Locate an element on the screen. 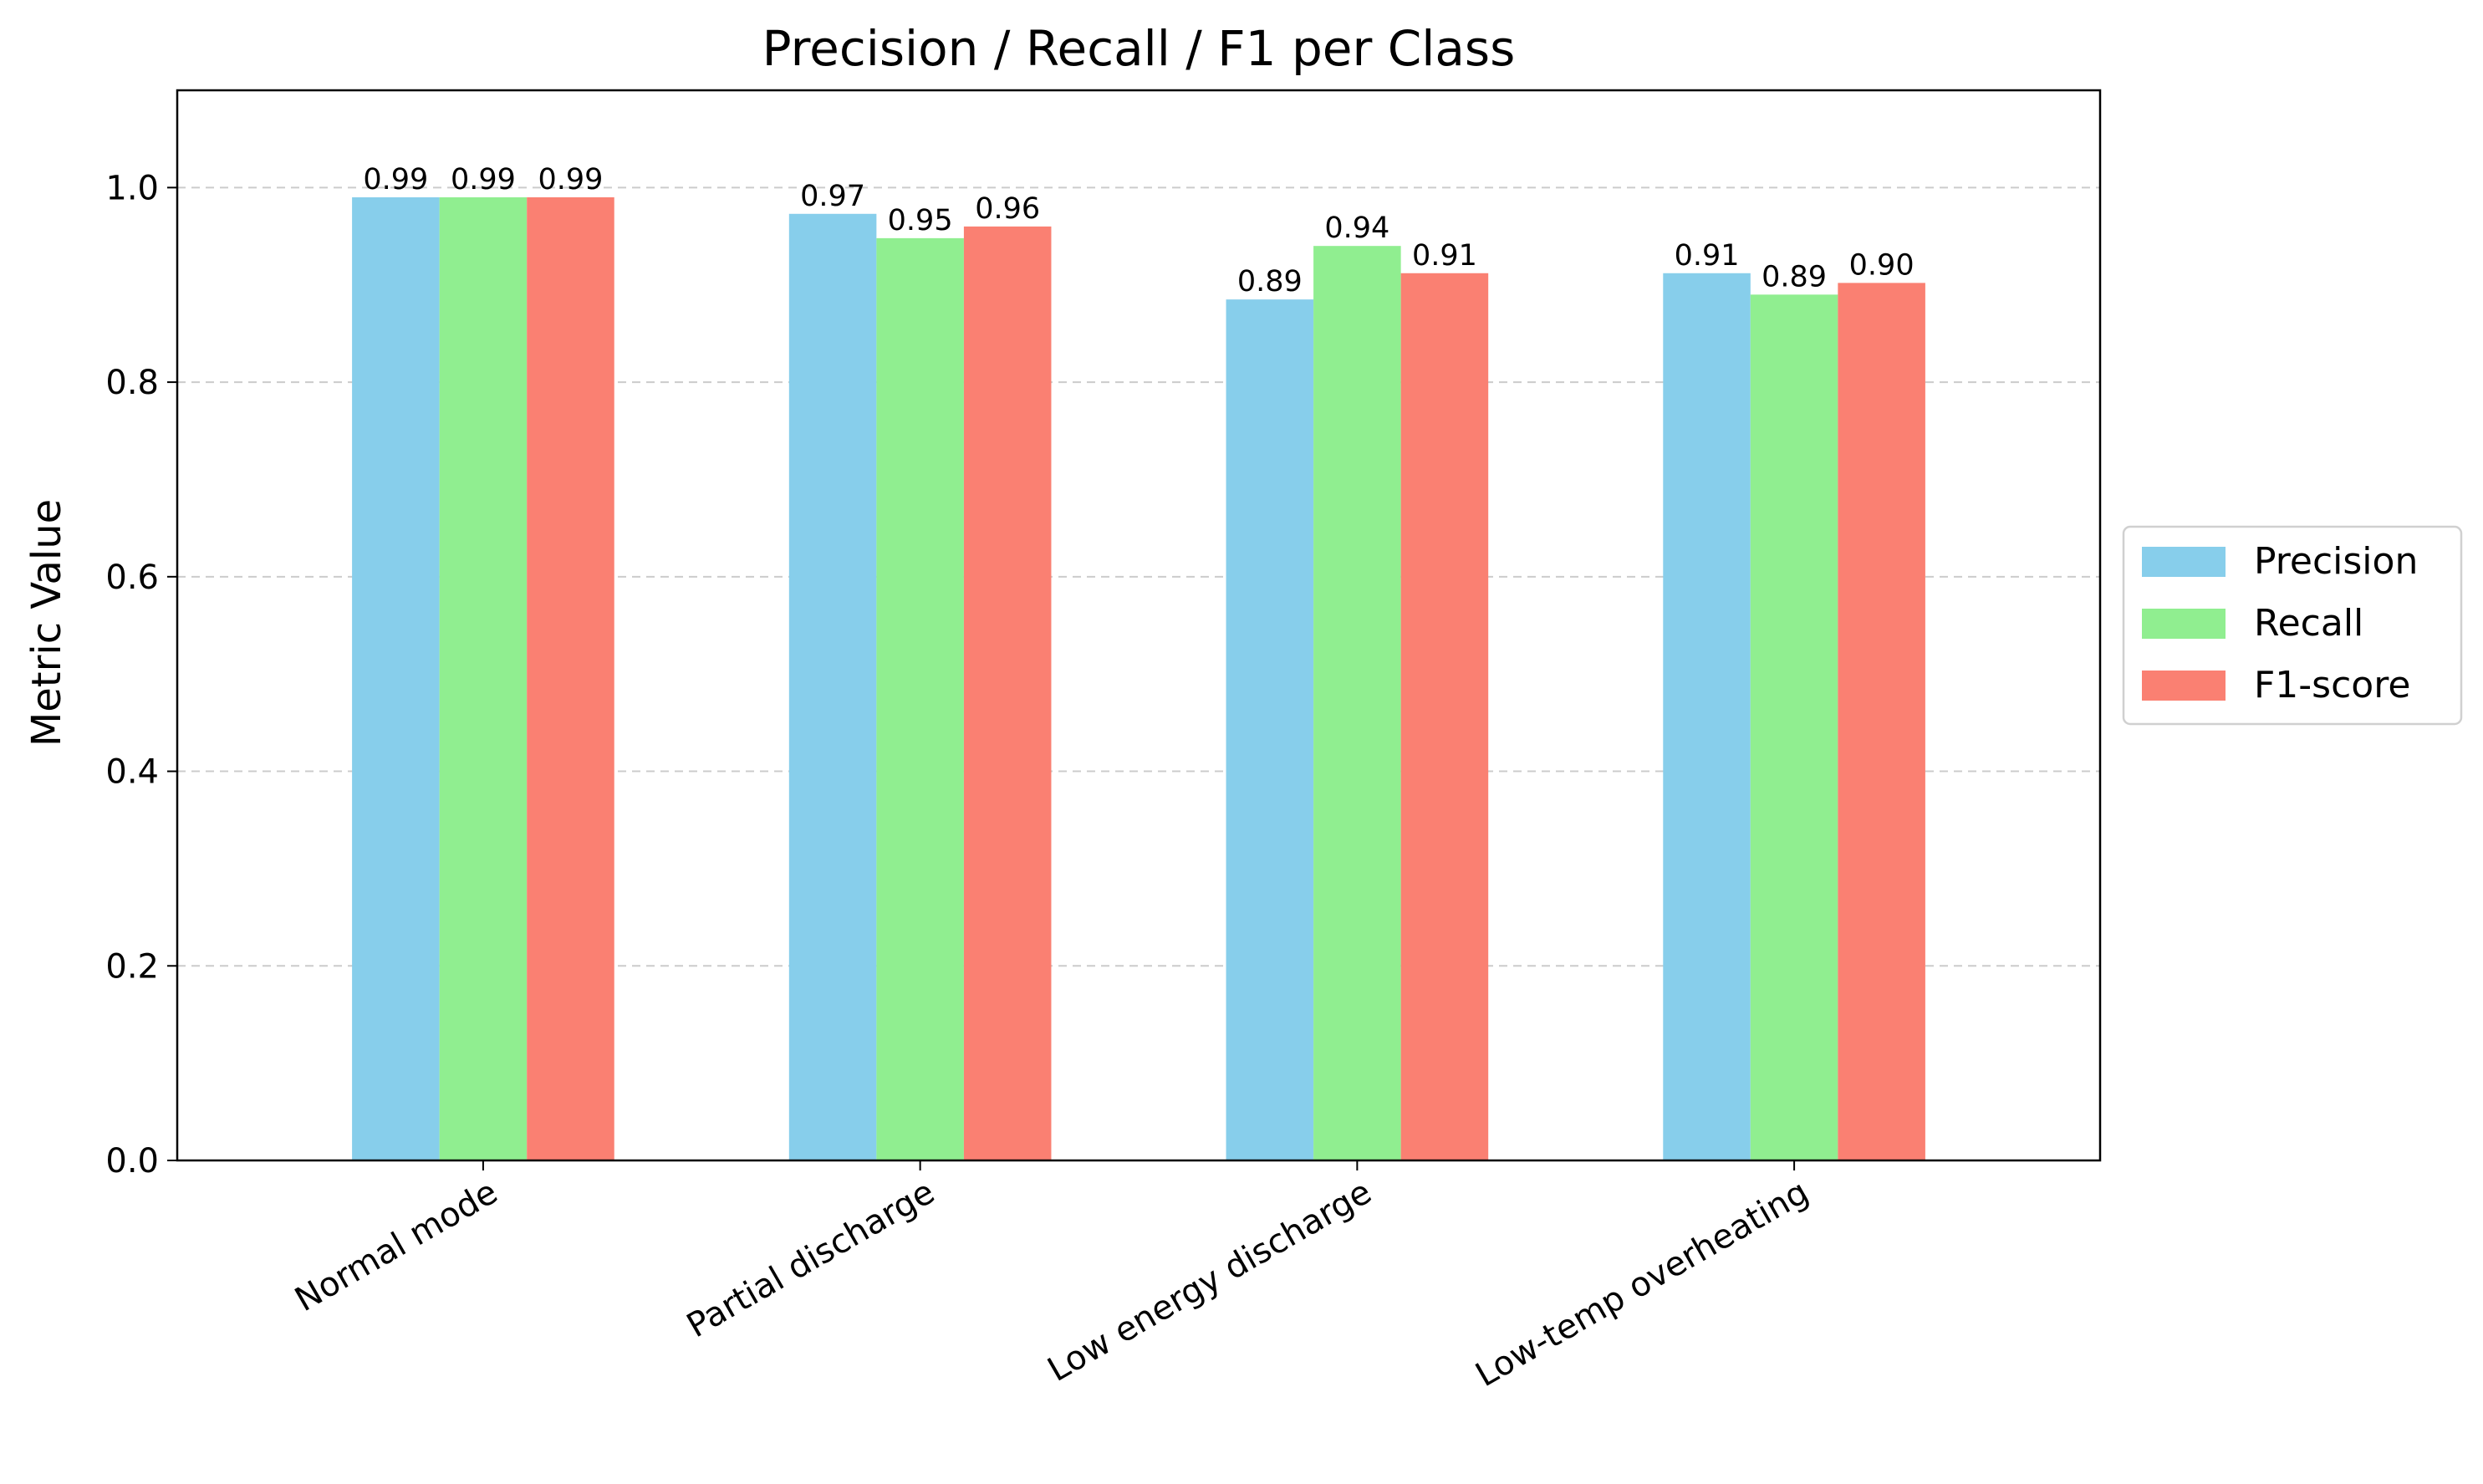  legend-swatch-recall is located at coordinates (2184, 624).